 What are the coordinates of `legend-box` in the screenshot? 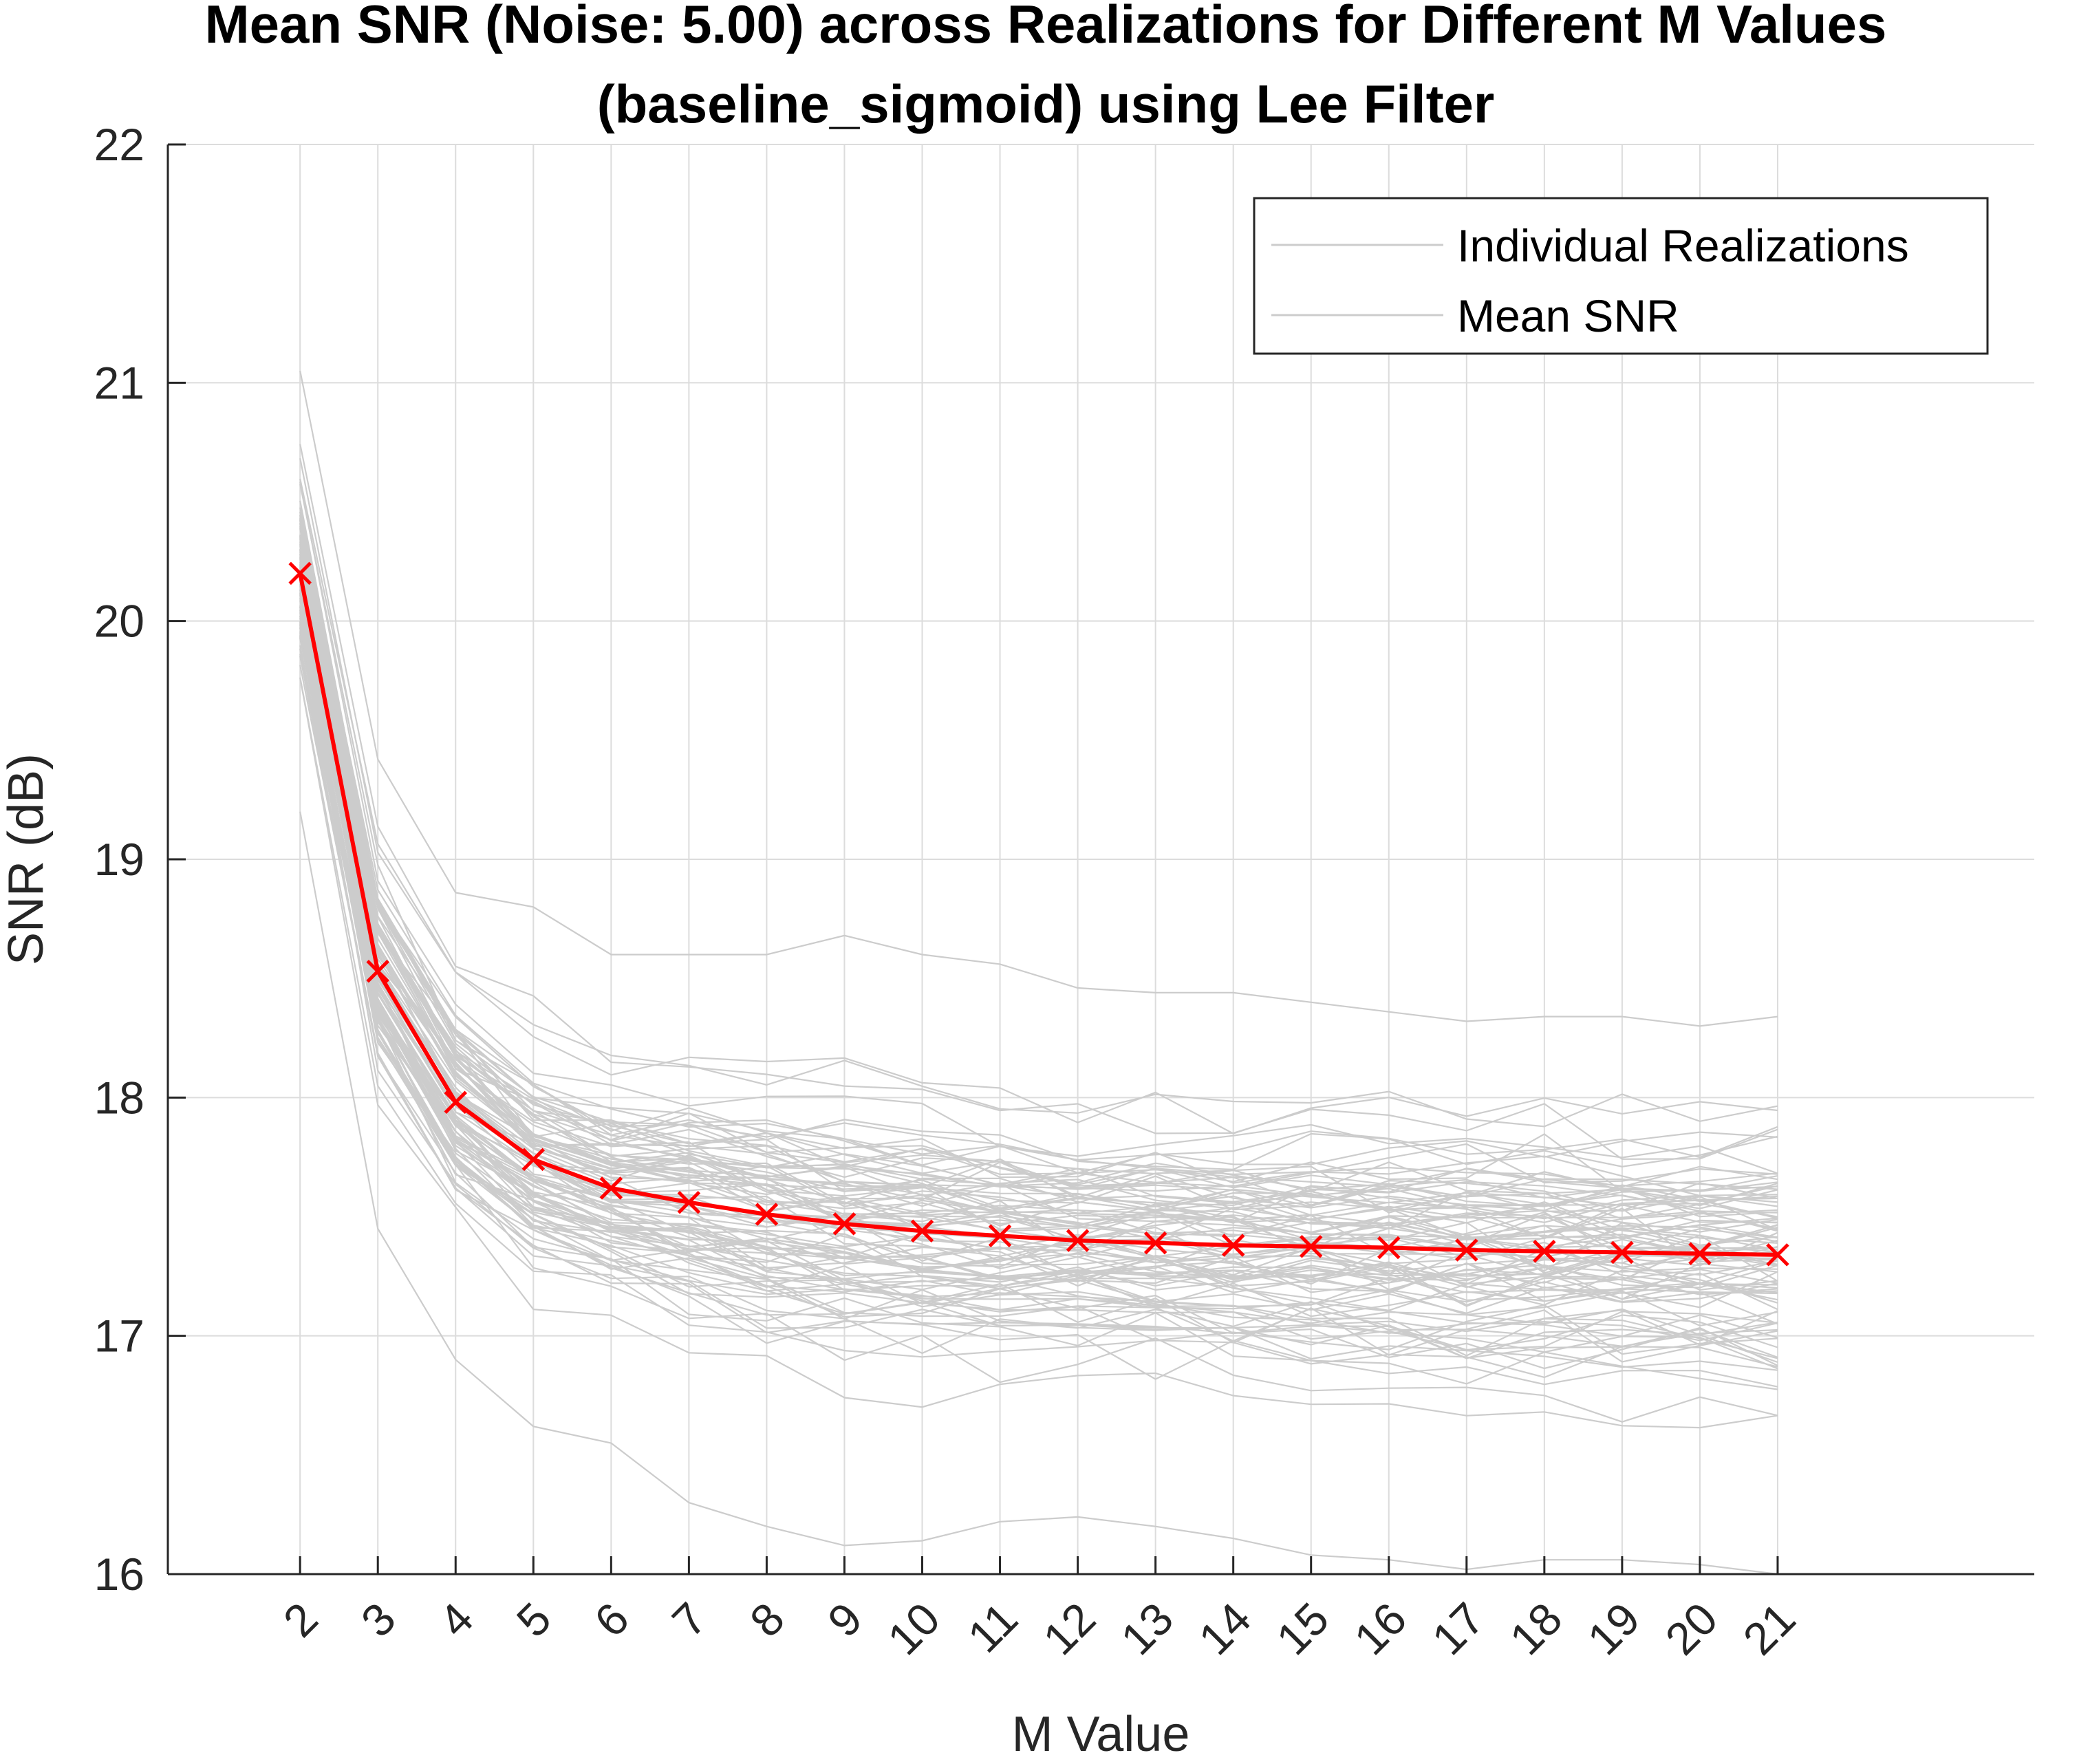 It's located at (1621, 276).